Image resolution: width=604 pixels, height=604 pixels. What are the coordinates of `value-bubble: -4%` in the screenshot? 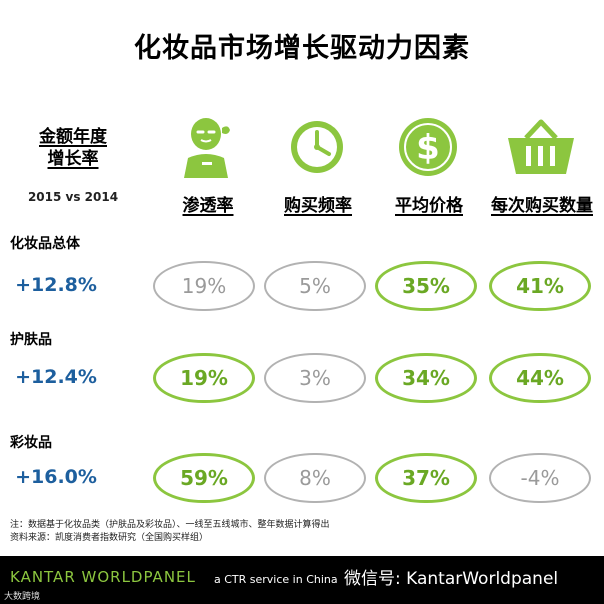 It's located at (540, 478).